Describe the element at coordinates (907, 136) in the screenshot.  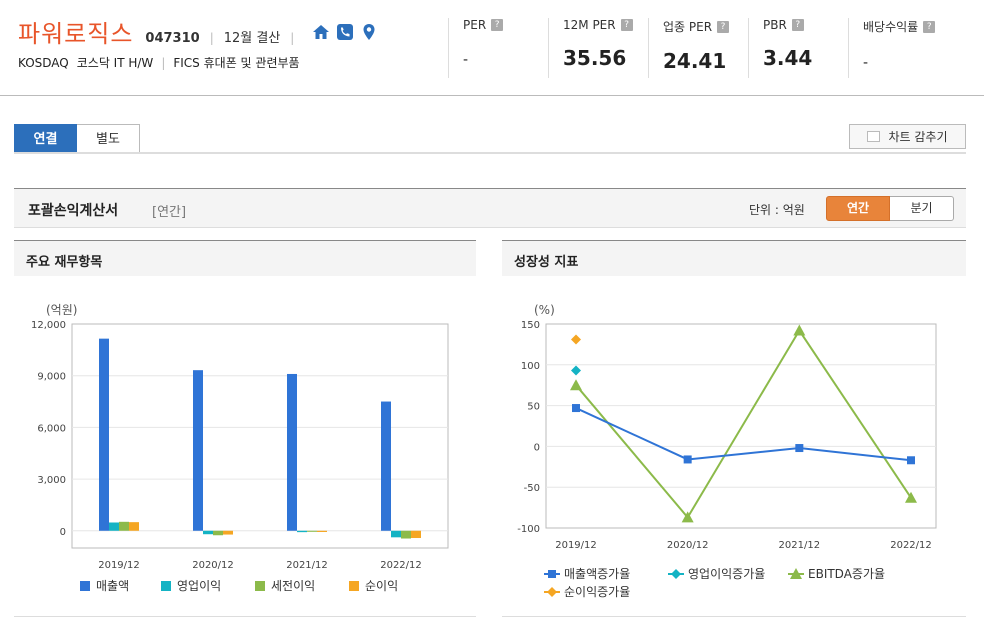
I see `hide-chart-button: 차트 감추기` at that location.